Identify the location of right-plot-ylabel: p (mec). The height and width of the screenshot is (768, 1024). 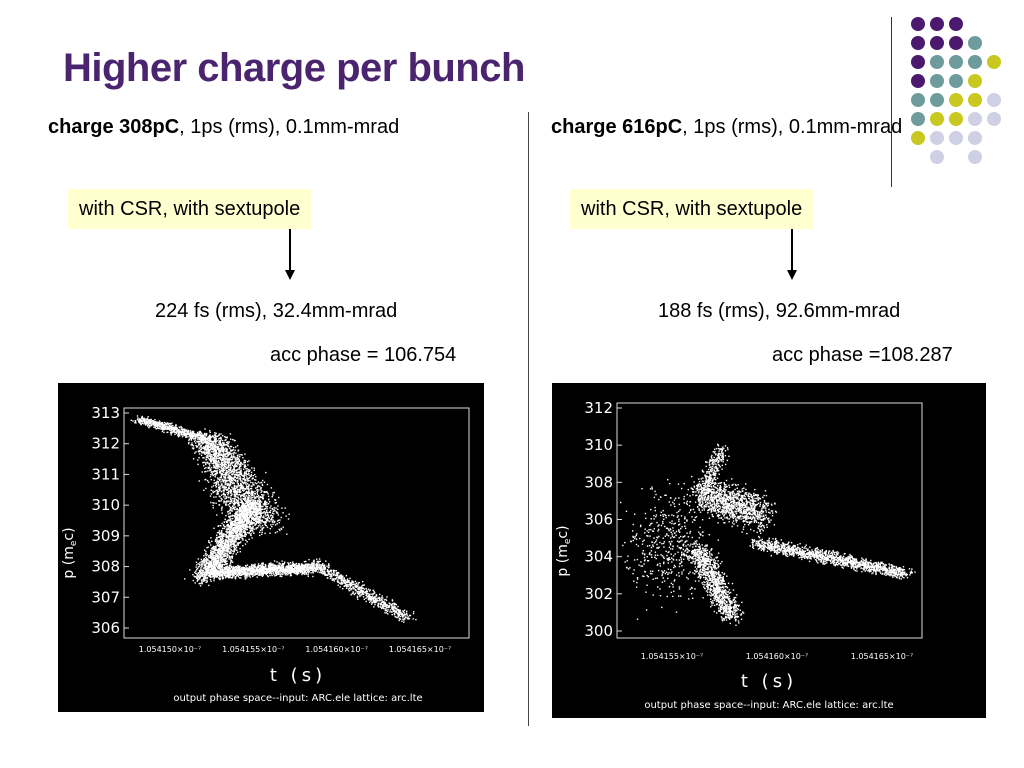
(564, 550).